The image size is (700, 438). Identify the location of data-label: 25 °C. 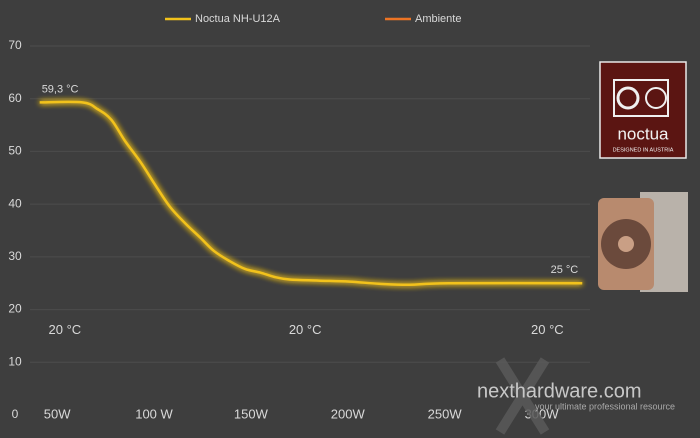
(565, 270).